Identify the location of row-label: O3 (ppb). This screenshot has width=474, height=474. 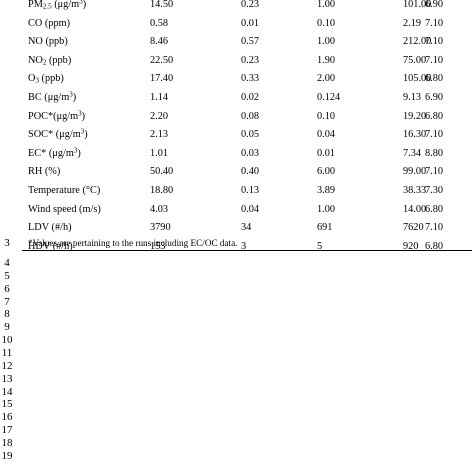
(46, 79).